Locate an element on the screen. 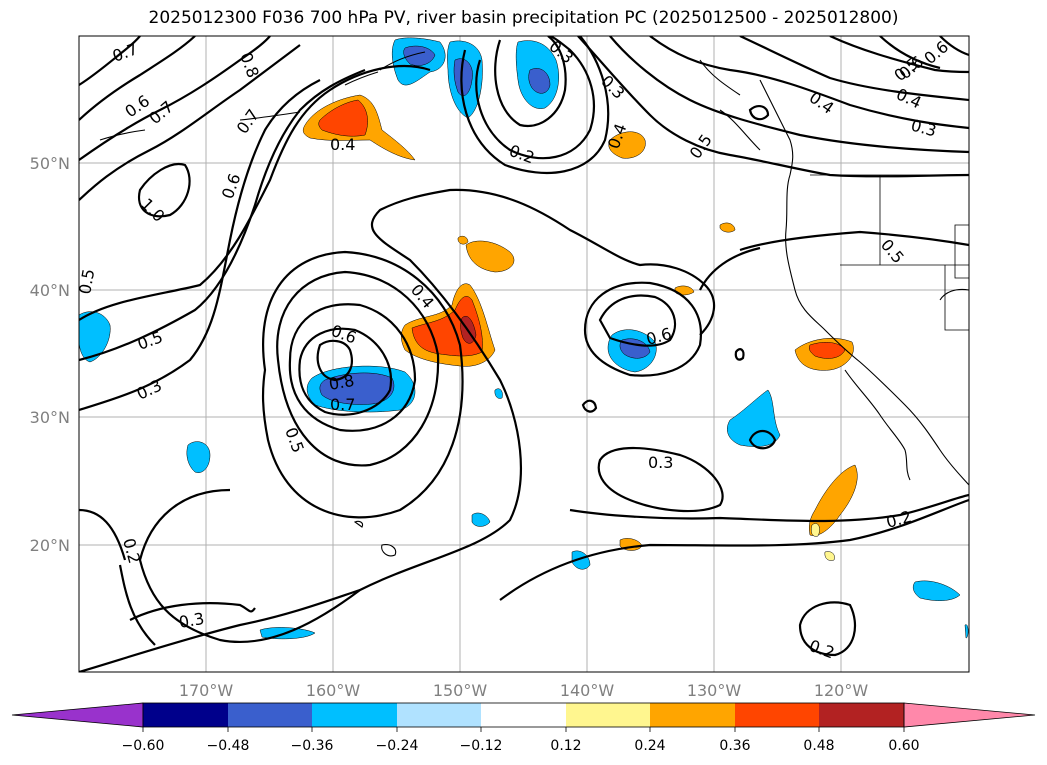 This screenshot has height=765, width=1047. lon-label: 130°W is located at coordinates (714, 690).